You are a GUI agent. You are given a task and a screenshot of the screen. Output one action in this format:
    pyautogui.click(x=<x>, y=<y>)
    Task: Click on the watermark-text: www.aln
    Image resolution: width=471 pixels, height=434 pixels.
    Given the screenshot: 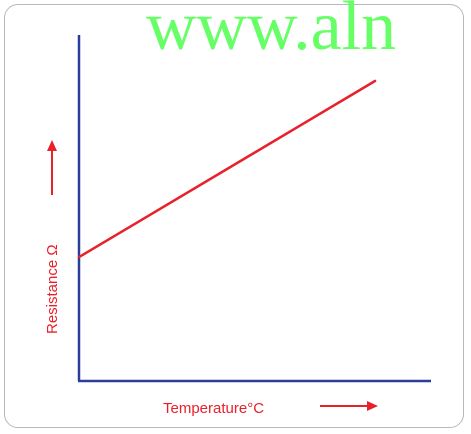 What is the action you would take?
    pyautogui.click(x=271, y=32)
    